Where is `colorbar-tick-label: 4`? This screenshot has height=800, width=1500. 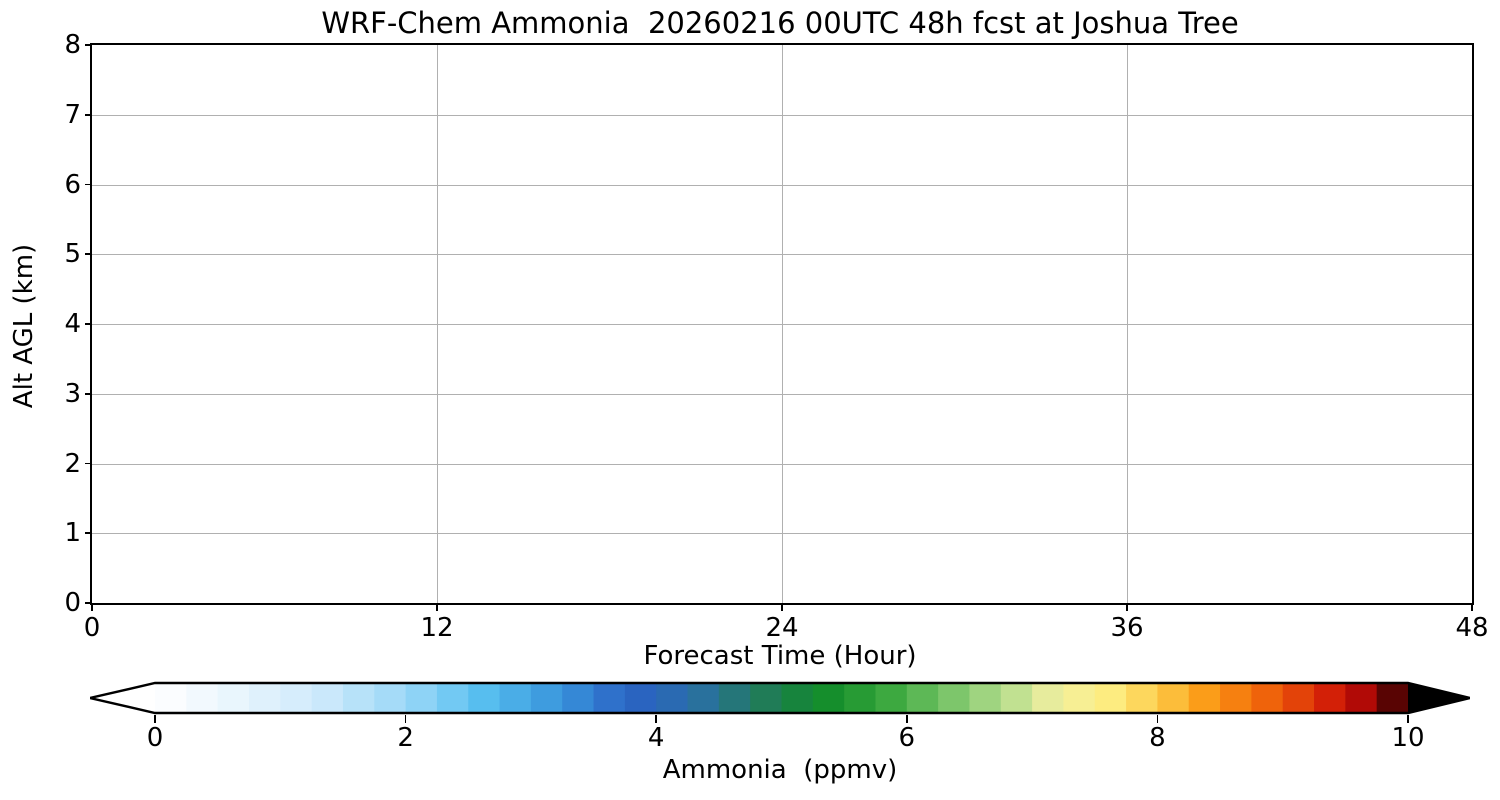
colorbar-tick-label: 4 is located at coordinates (656, 738).